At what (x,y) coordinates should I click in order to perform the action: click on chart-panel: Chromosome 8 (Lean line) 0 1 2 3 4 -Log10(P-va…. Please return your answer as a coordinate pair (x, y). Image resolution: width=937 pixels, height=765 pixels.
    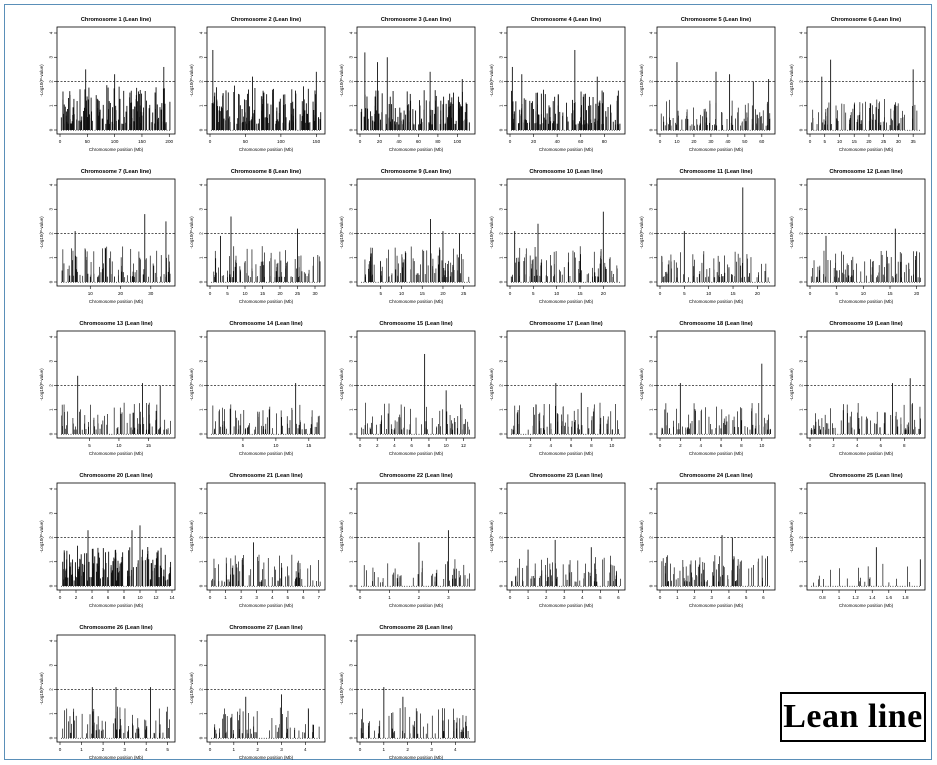
    Looking at the image, I should click on (257, 236).